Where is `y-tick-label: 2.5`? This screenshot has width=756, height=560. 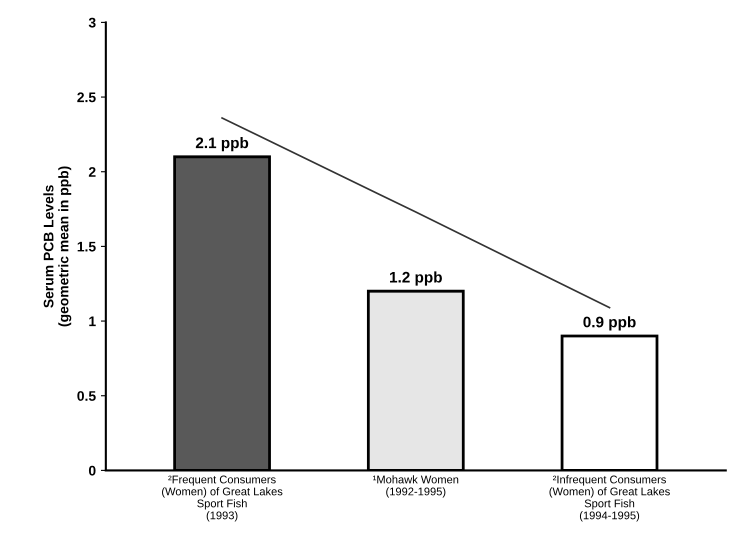 y-tick-label: 2.5 is located at coordinates (86, 97).